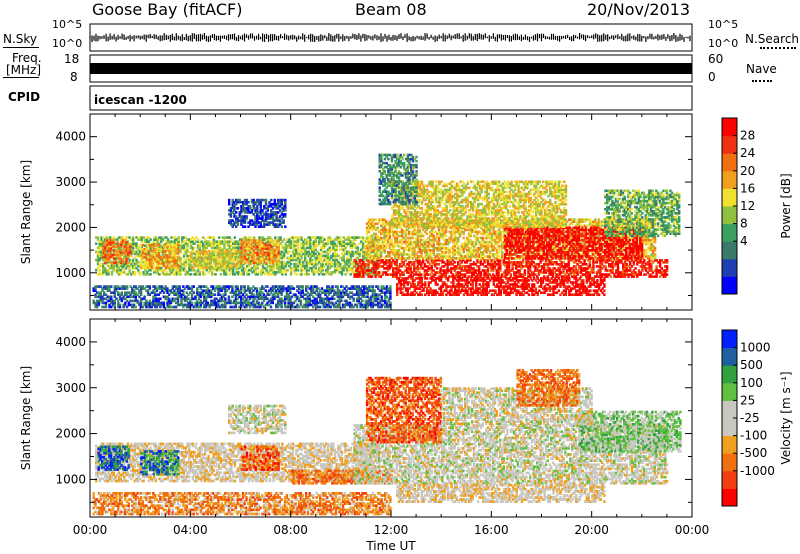 This screenshot has height=554, width=800. Describe the element at coordinates (391, 98) in the screenshot. I see `cpid-panel-frame` at that location.